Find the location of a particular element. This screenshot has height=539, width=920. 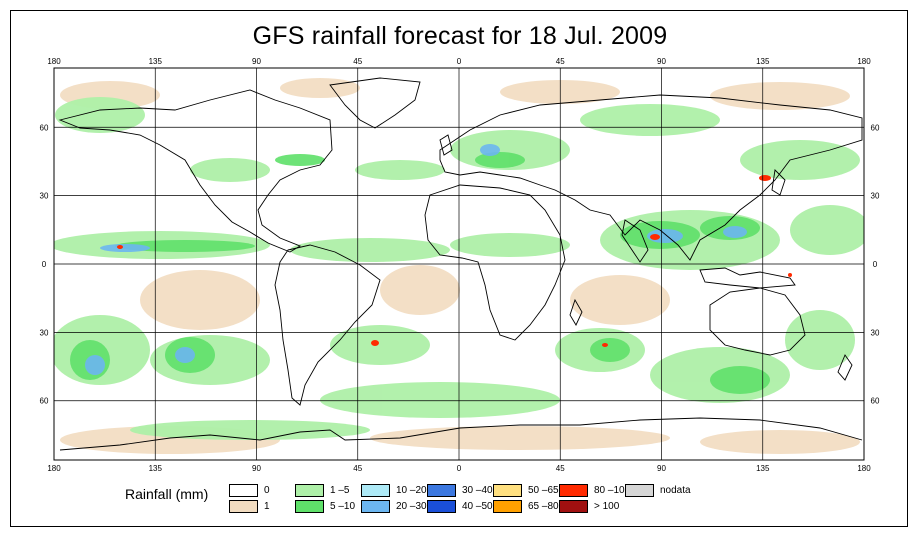

legend-item: 65 –80 is located at coordinates (526, 506).